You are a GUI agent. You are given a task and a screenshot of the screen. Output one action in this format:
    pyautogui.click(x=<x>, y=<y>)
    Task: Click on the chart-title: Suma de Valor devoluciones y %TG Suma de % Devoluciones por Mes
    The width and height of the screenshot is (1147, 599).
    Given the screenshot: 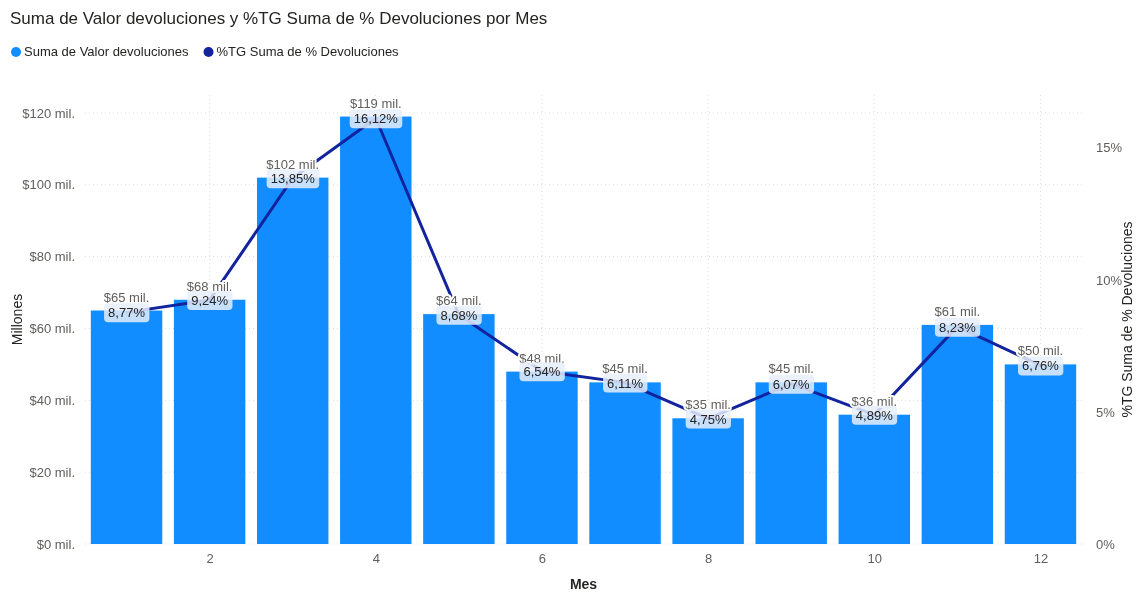 What is the action you would take?
    pyautogui.click(x=279, y=18)
    